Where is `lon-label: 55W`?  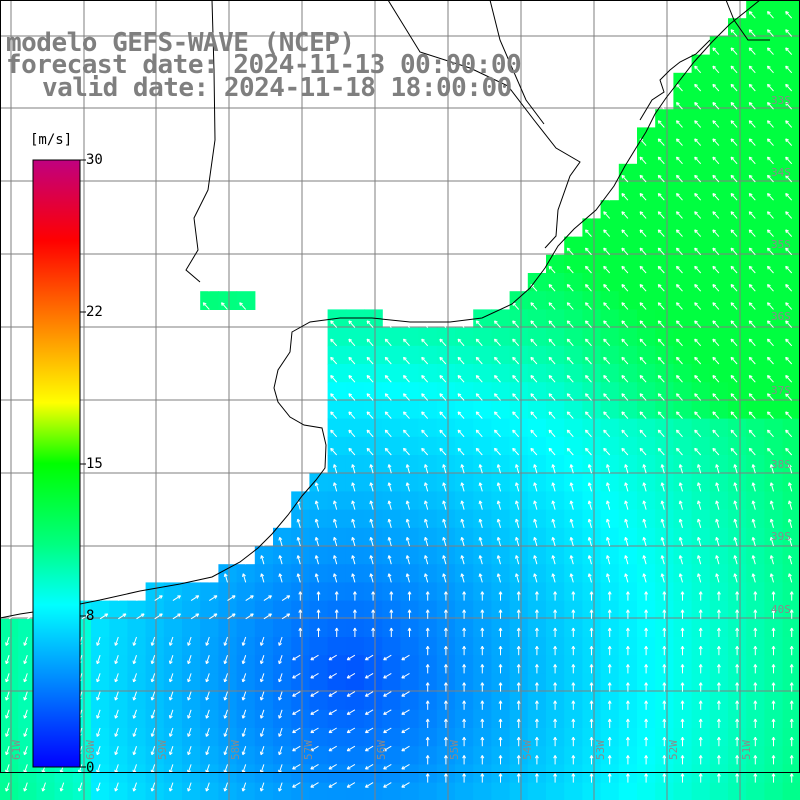 lon-label: 55W is located at coordinates (454, 750).